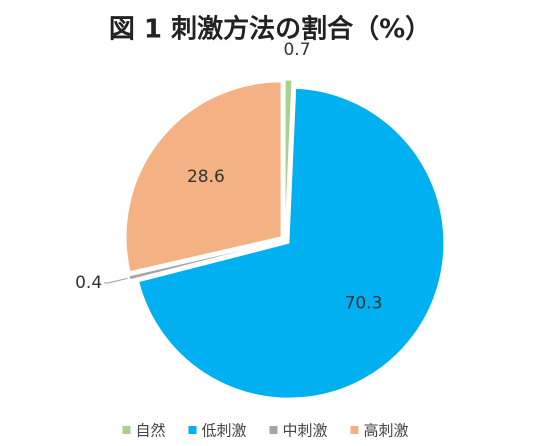  What do you see at coordinates (296, 50) in the screenshot?
I see `data-label: 0.7` at bounding box center [296, 50].